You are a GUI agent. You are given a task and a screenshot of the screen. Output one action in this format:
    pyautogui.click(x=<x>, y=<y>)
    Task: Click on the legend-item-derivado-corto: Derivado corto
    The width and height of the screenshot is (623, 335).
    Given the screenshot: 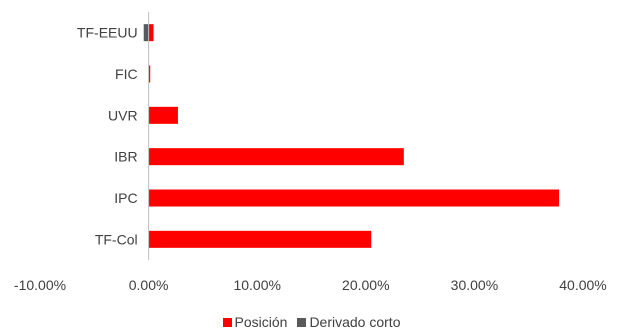 What is the action you would take?
    pyautogui.click(x=348, y=322)
    